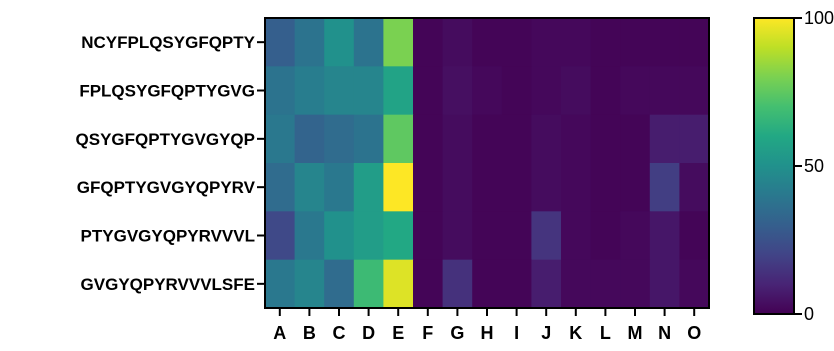 The width and height of the screenshot is (834, 351). What do you see at coordinates (165, 139) in the screenshot?
I see `row-label: QSYGFQPTYGVGYQP` at bounding box center [165, 139].